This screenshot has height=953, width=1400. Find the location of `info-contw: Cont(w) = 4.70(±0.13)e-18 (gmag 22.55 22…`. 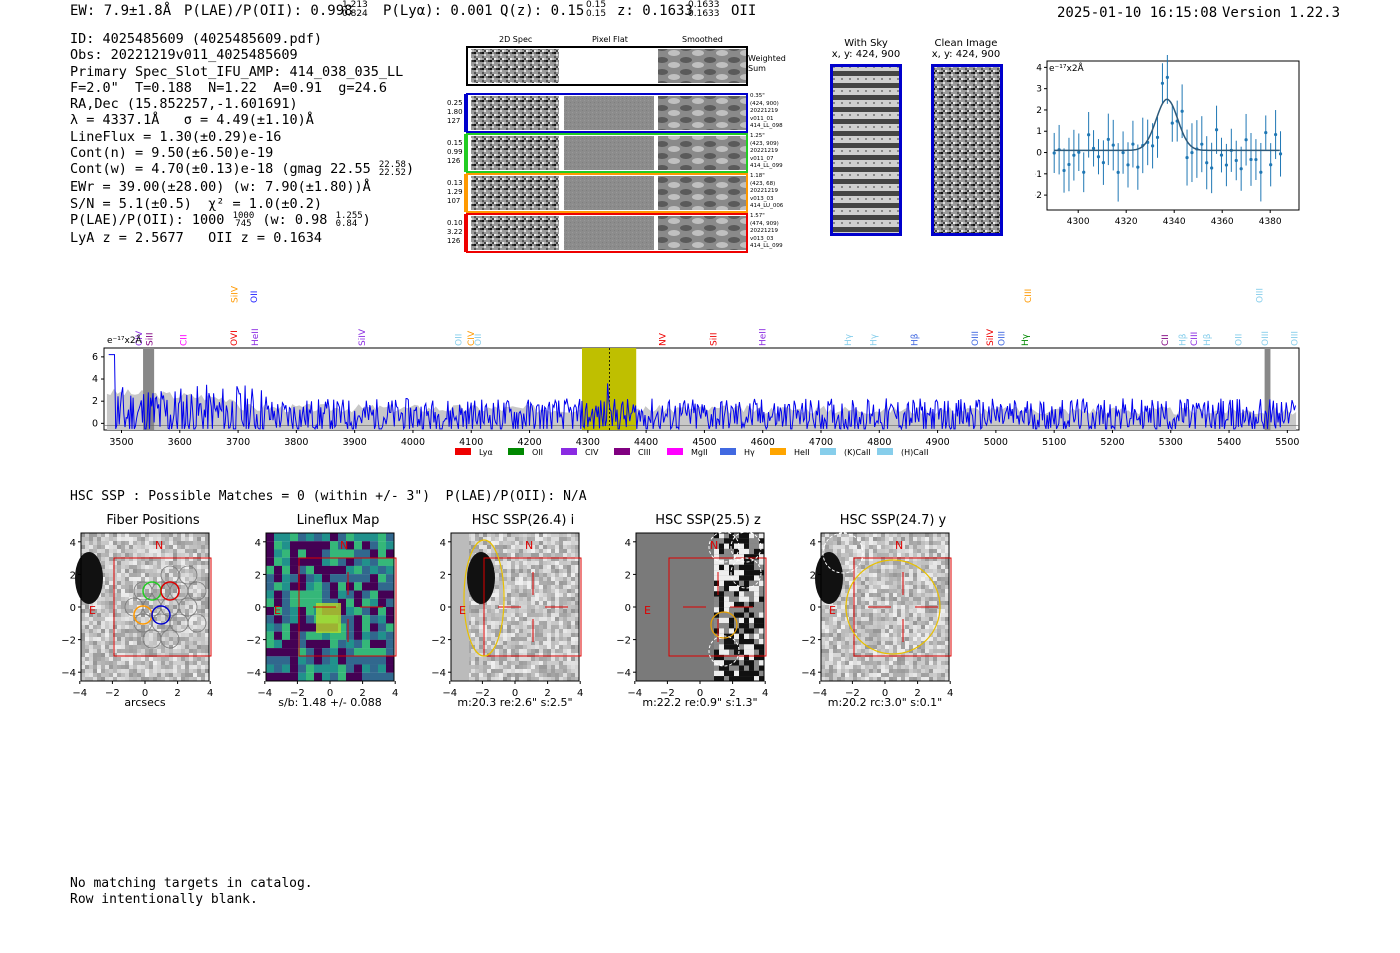

info-contw: Cont(w) = 4.70(±0.13)e-18 (gmag 22.55 22… is located at coordinates (242, 169).